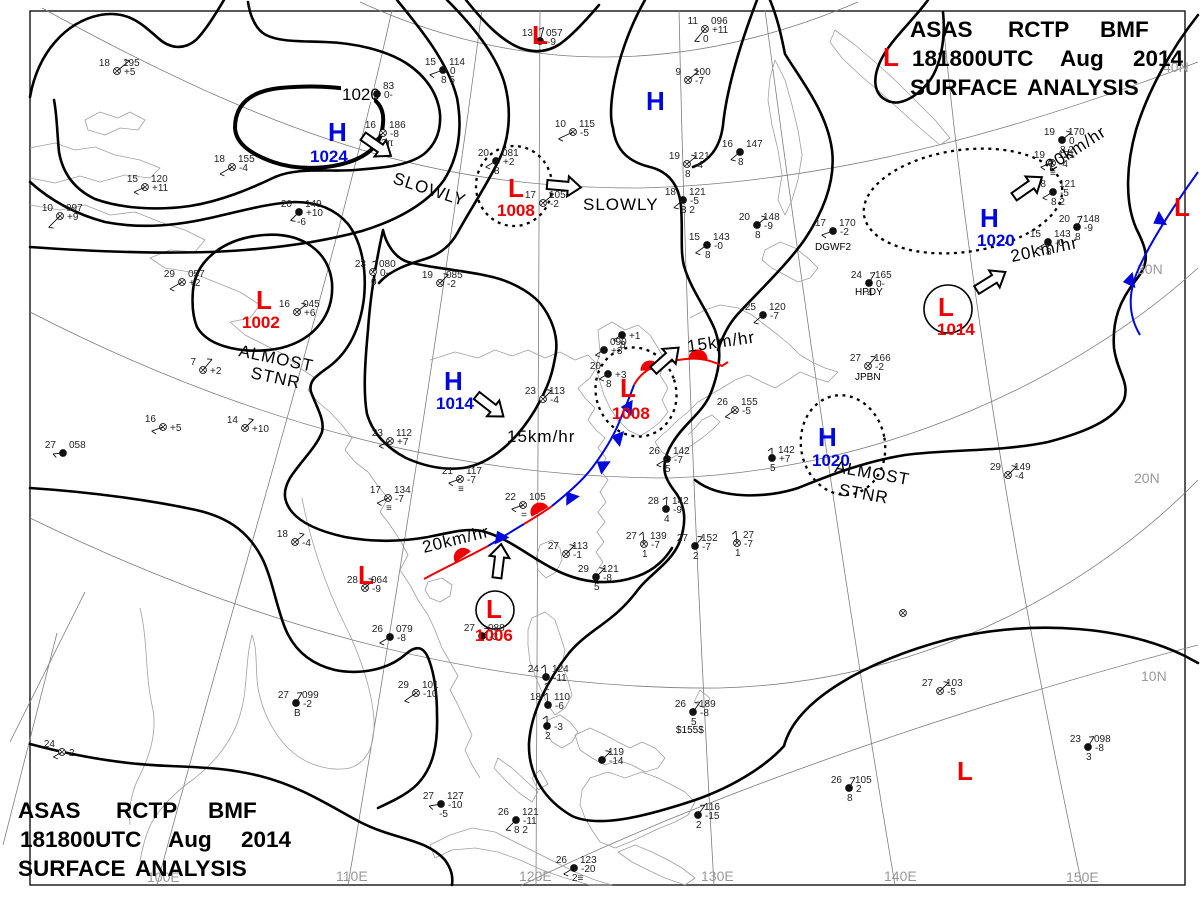 This screenshot has height=899, width=1200. Describe the element at coordinates (1038, 29) in the screenshot. I see `svg-text: RCTP` at that location.